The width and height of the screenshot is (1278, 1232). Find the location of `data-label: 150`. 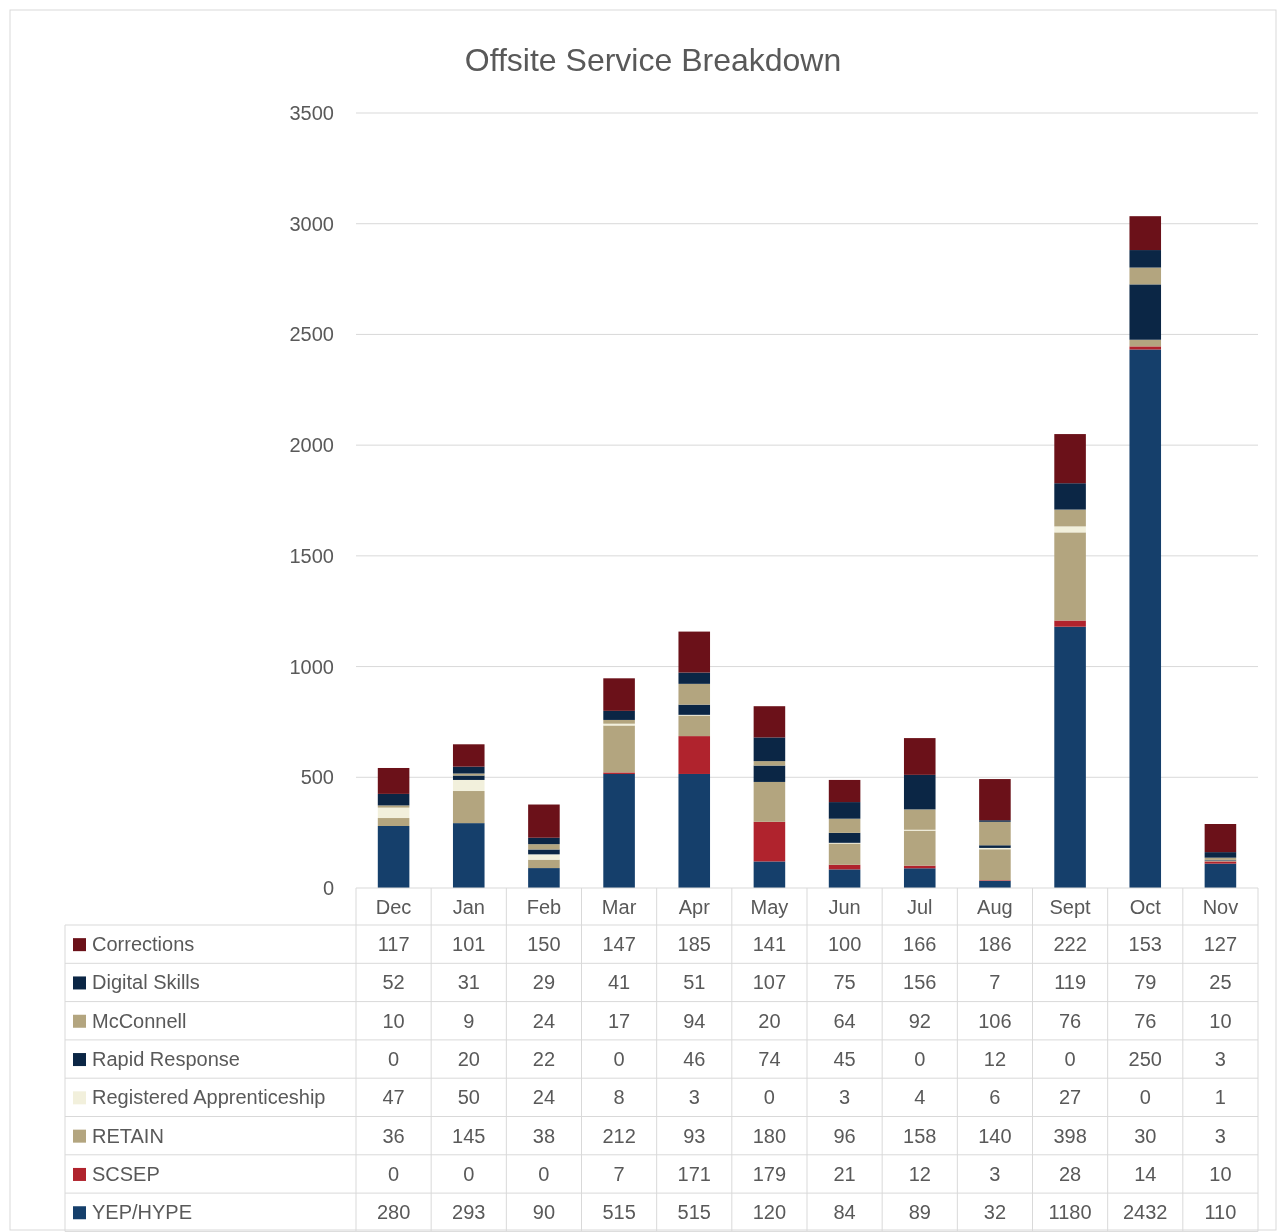

data-label: 150 is located at coordinates (544, 944).